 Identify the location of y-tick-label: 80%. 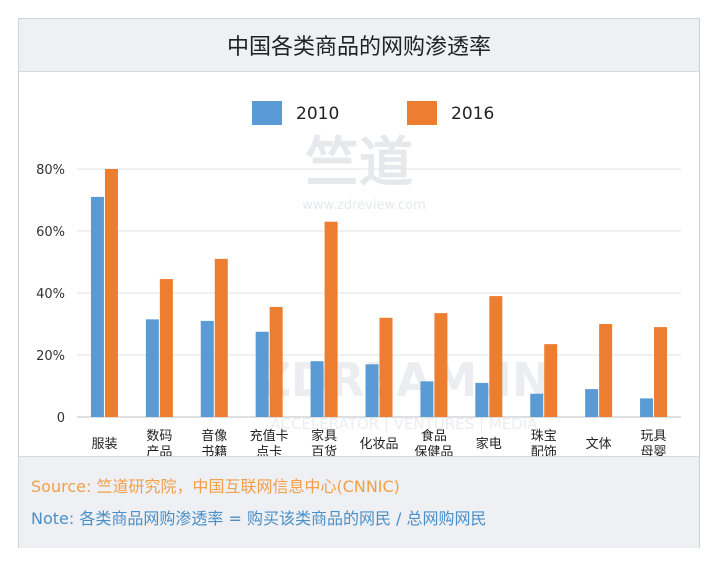
(50, 170).